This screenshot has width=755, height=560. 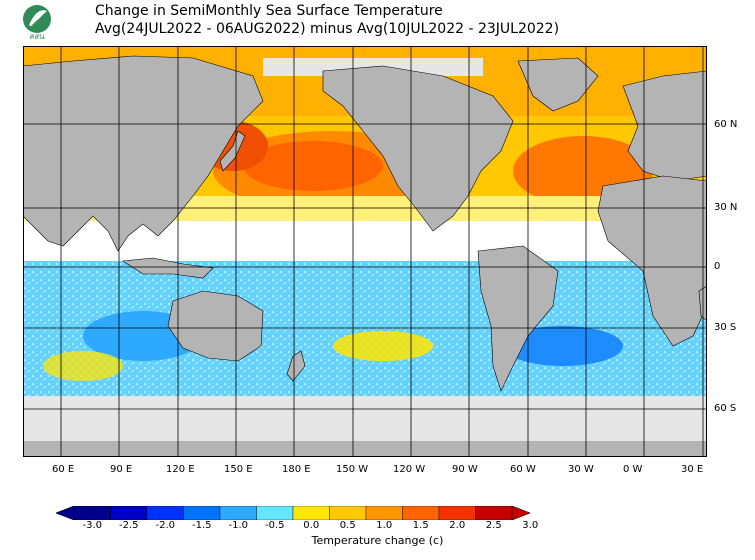 What do you see at coordinates (365, 449) in the screenshot?
I see `antarctica-land` at bounding box center [365, 449].